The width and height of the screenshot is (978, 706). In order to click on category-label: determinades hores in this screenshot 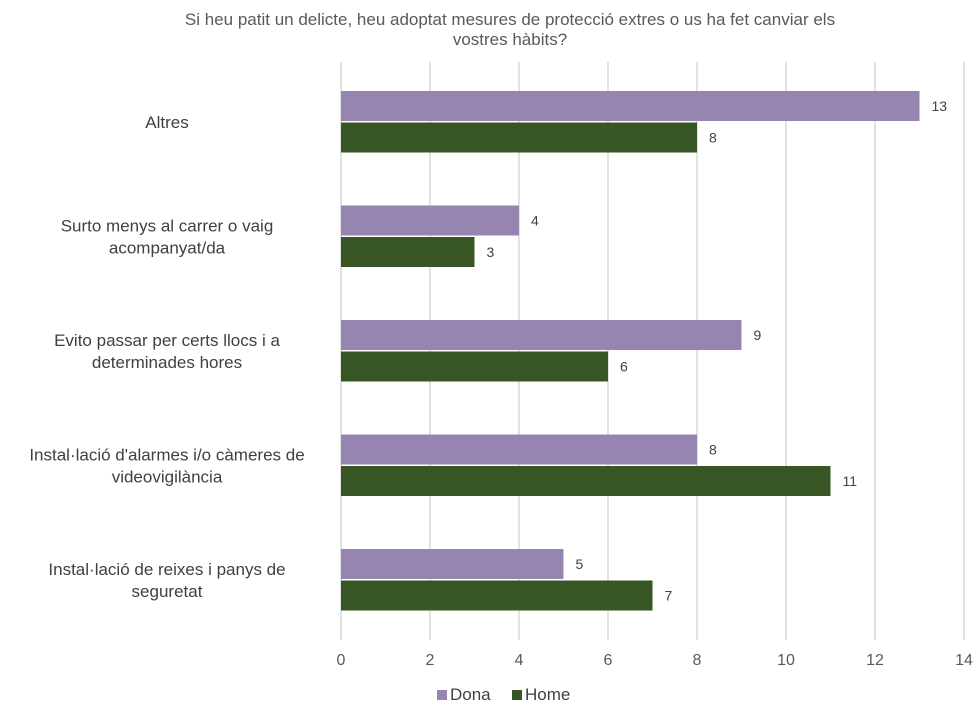, I will do `click(167, 362)`.